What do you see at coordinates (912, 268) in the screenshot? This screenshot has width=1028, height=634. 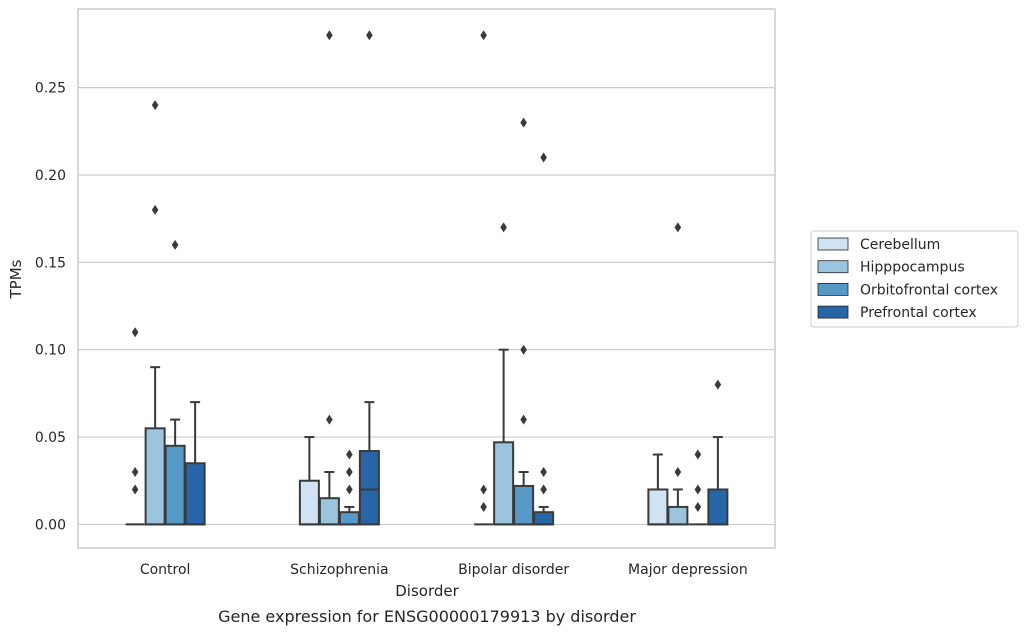 I see `legend-label: Hipppocampus` at bounding box center [912, 268].